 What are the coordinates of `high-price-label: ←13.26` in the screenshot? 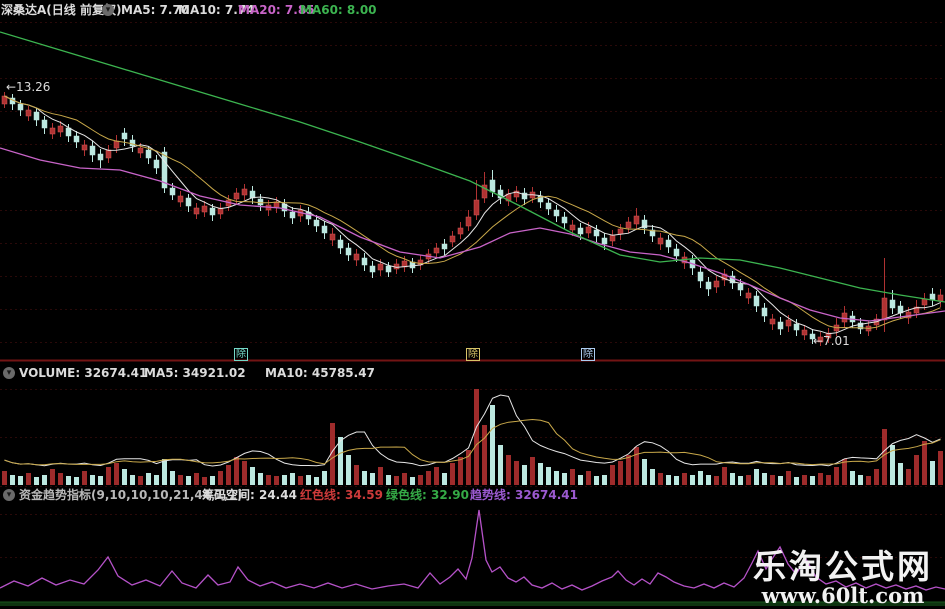 It's located at (28, 87).